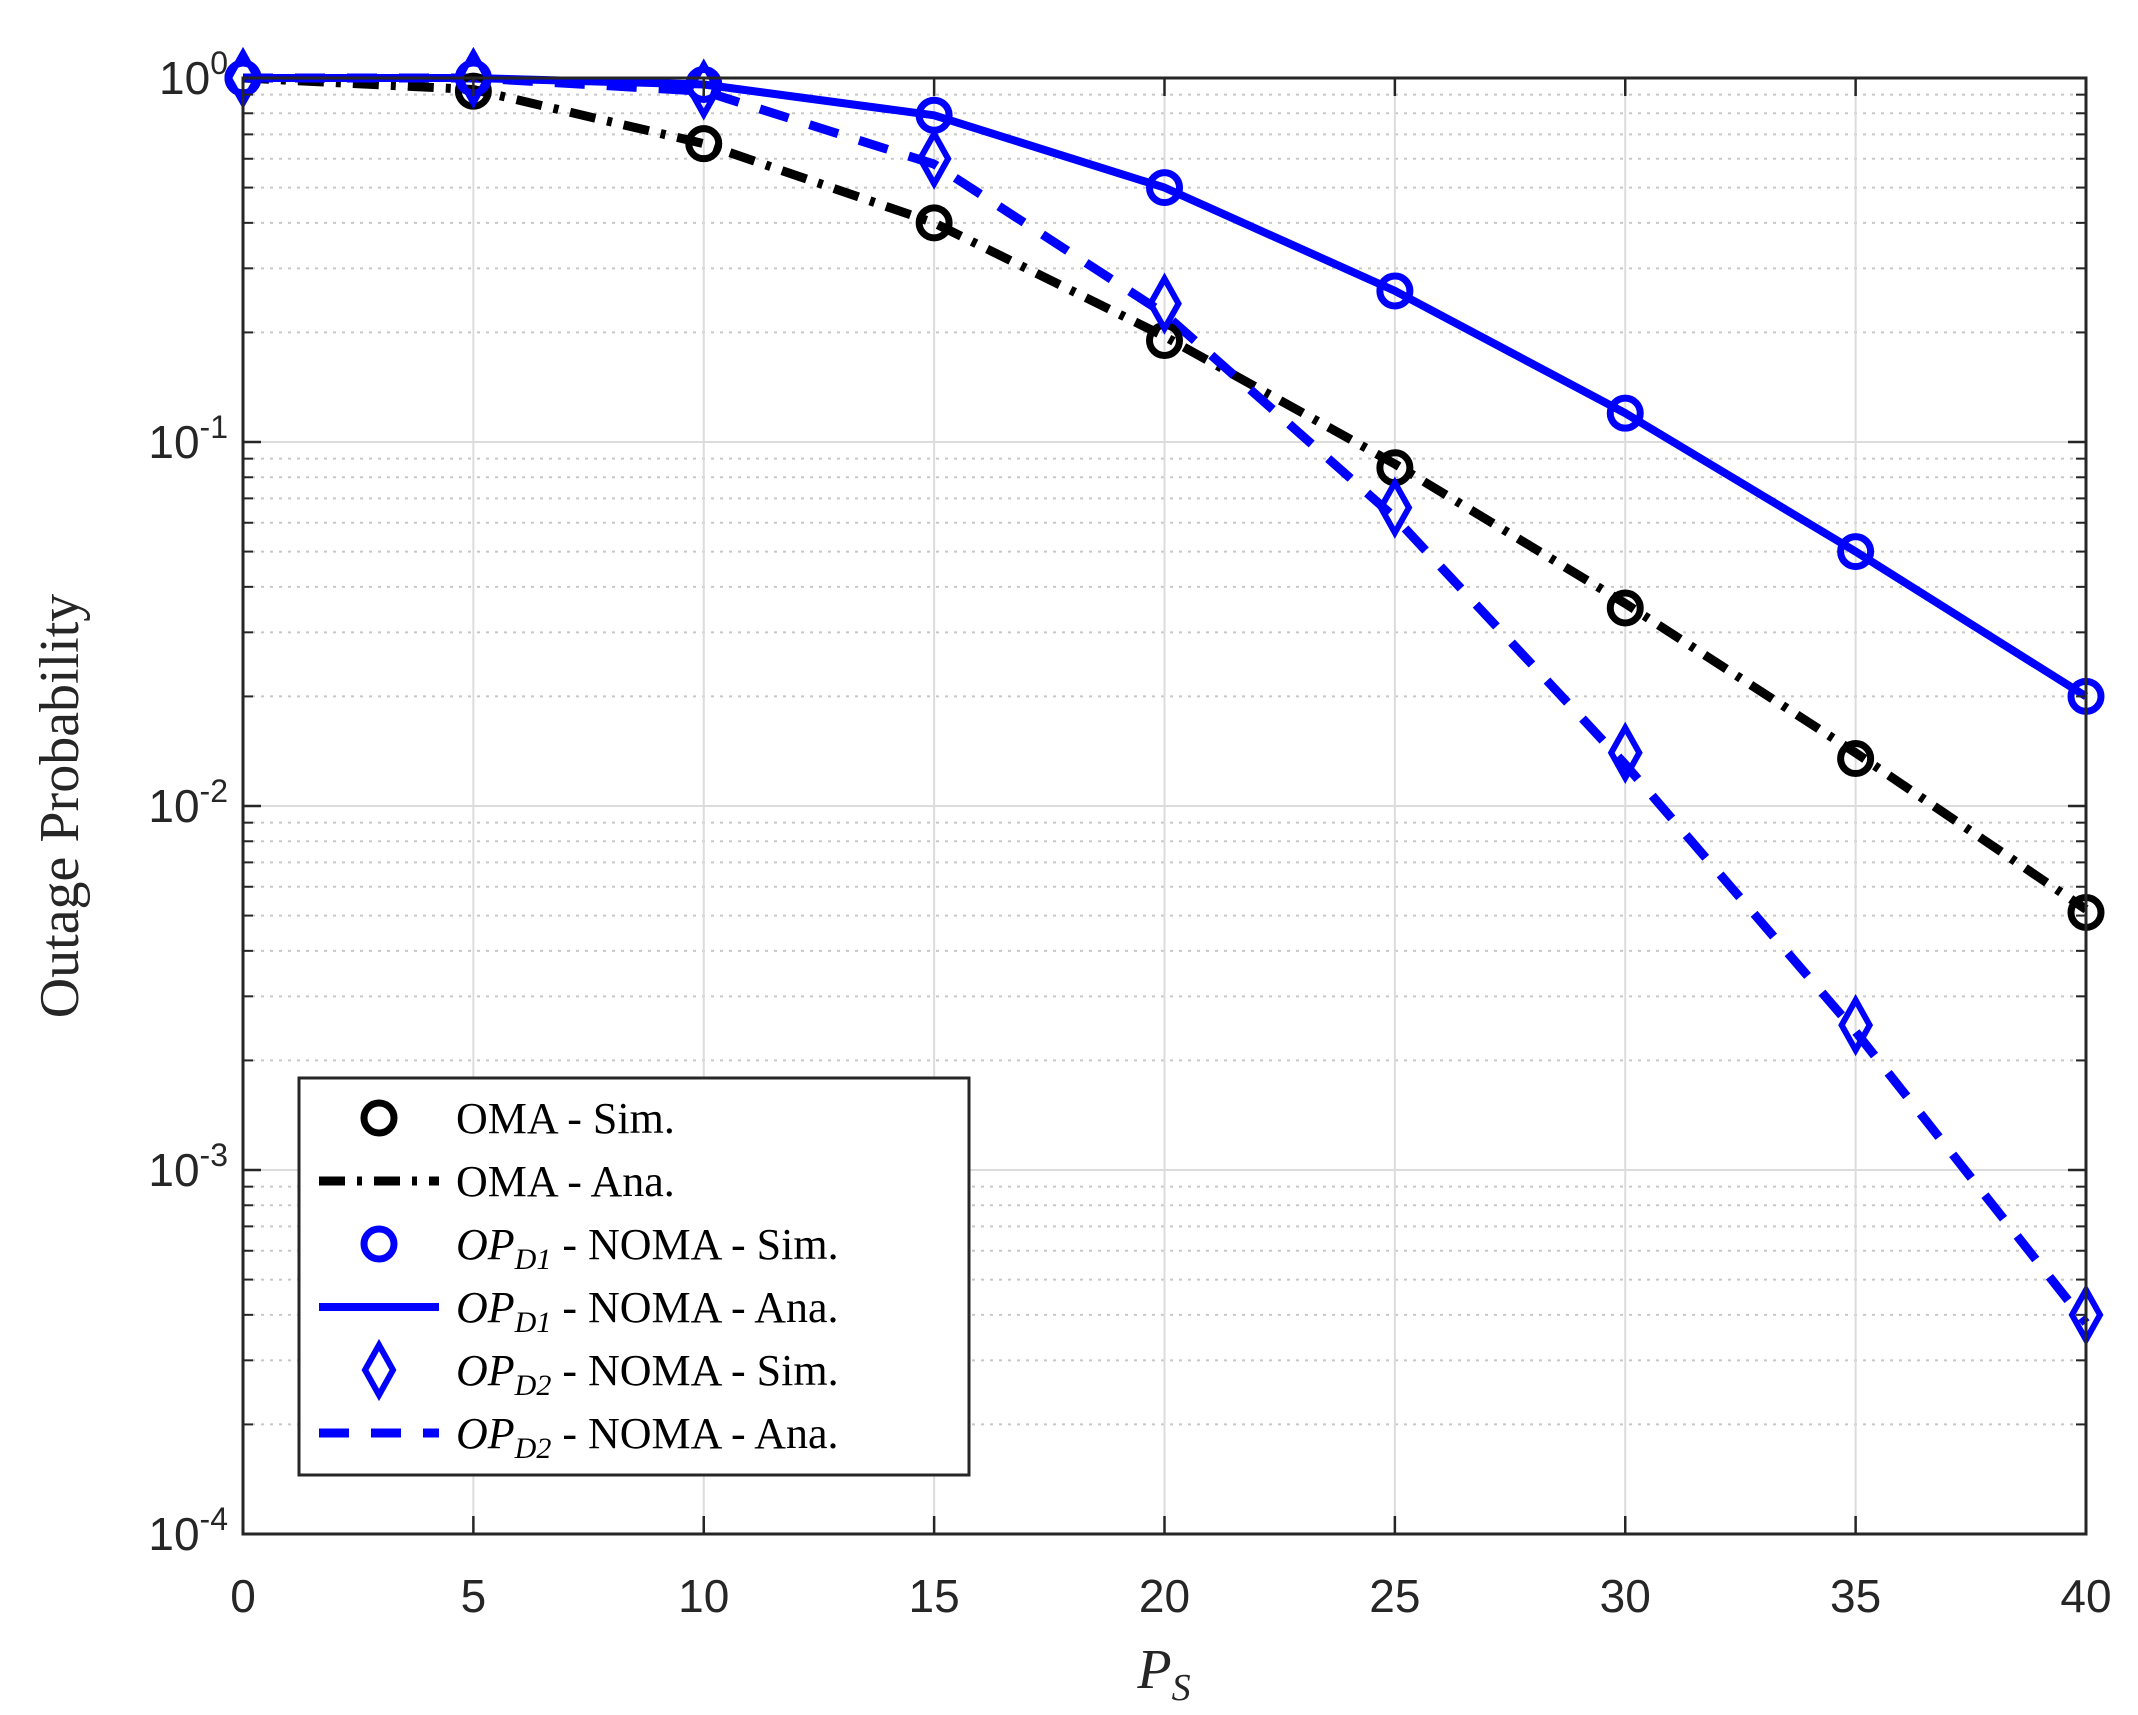  Describe the element at coordinates (214, 791) in the screenshot. I see `y-tick-exponent: -2` at that location.